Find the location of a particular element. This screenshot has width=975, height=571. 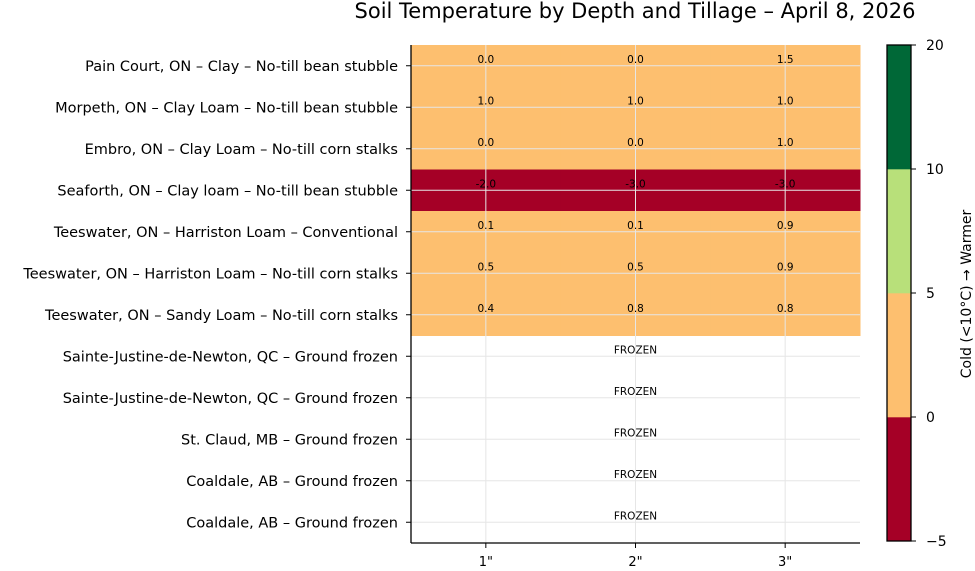

colorbar-label: Cold (<10°C) → Warmer is located at coordinates (967, 294).